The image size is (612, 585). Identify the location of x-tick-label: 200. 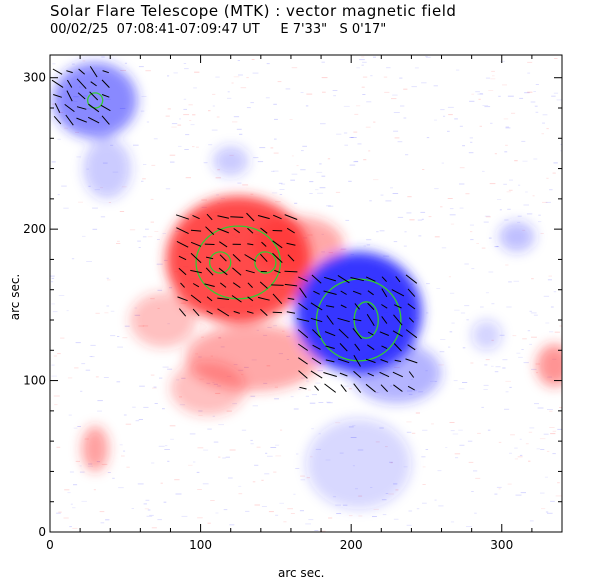
(351, 545).